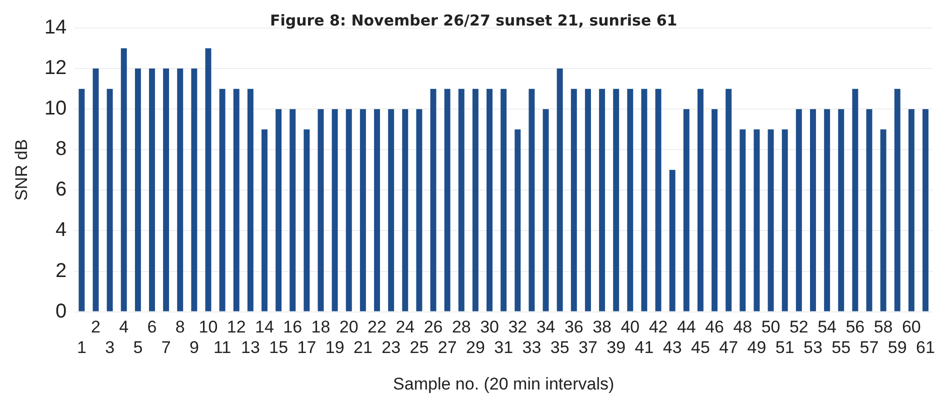 This screenshot has height=407, width=949. What do you see at coordinates (474, 20) in the screenshot?
I see `chart-title: Figure 8: November 26/27 sunset 21, sunrise 61` at bounding box center [474, 20].